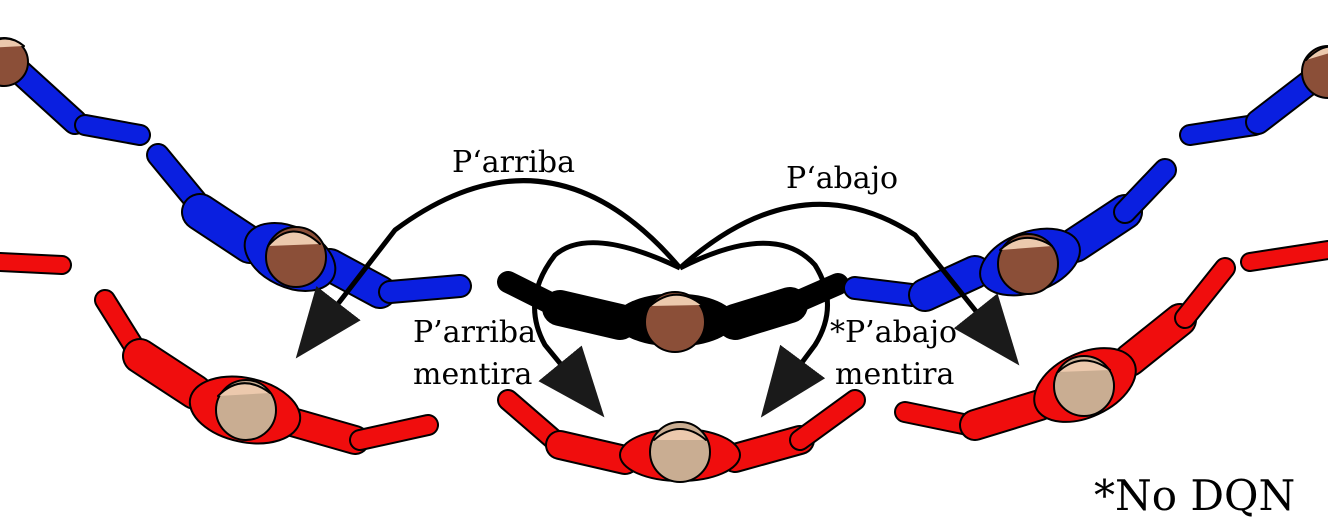 Image resolution: width=1328 pixels, height=528 pixels. Describe the element at coordinates (754, 329) in the screenshot. I see `arrow-abajo-mentira` at that location.